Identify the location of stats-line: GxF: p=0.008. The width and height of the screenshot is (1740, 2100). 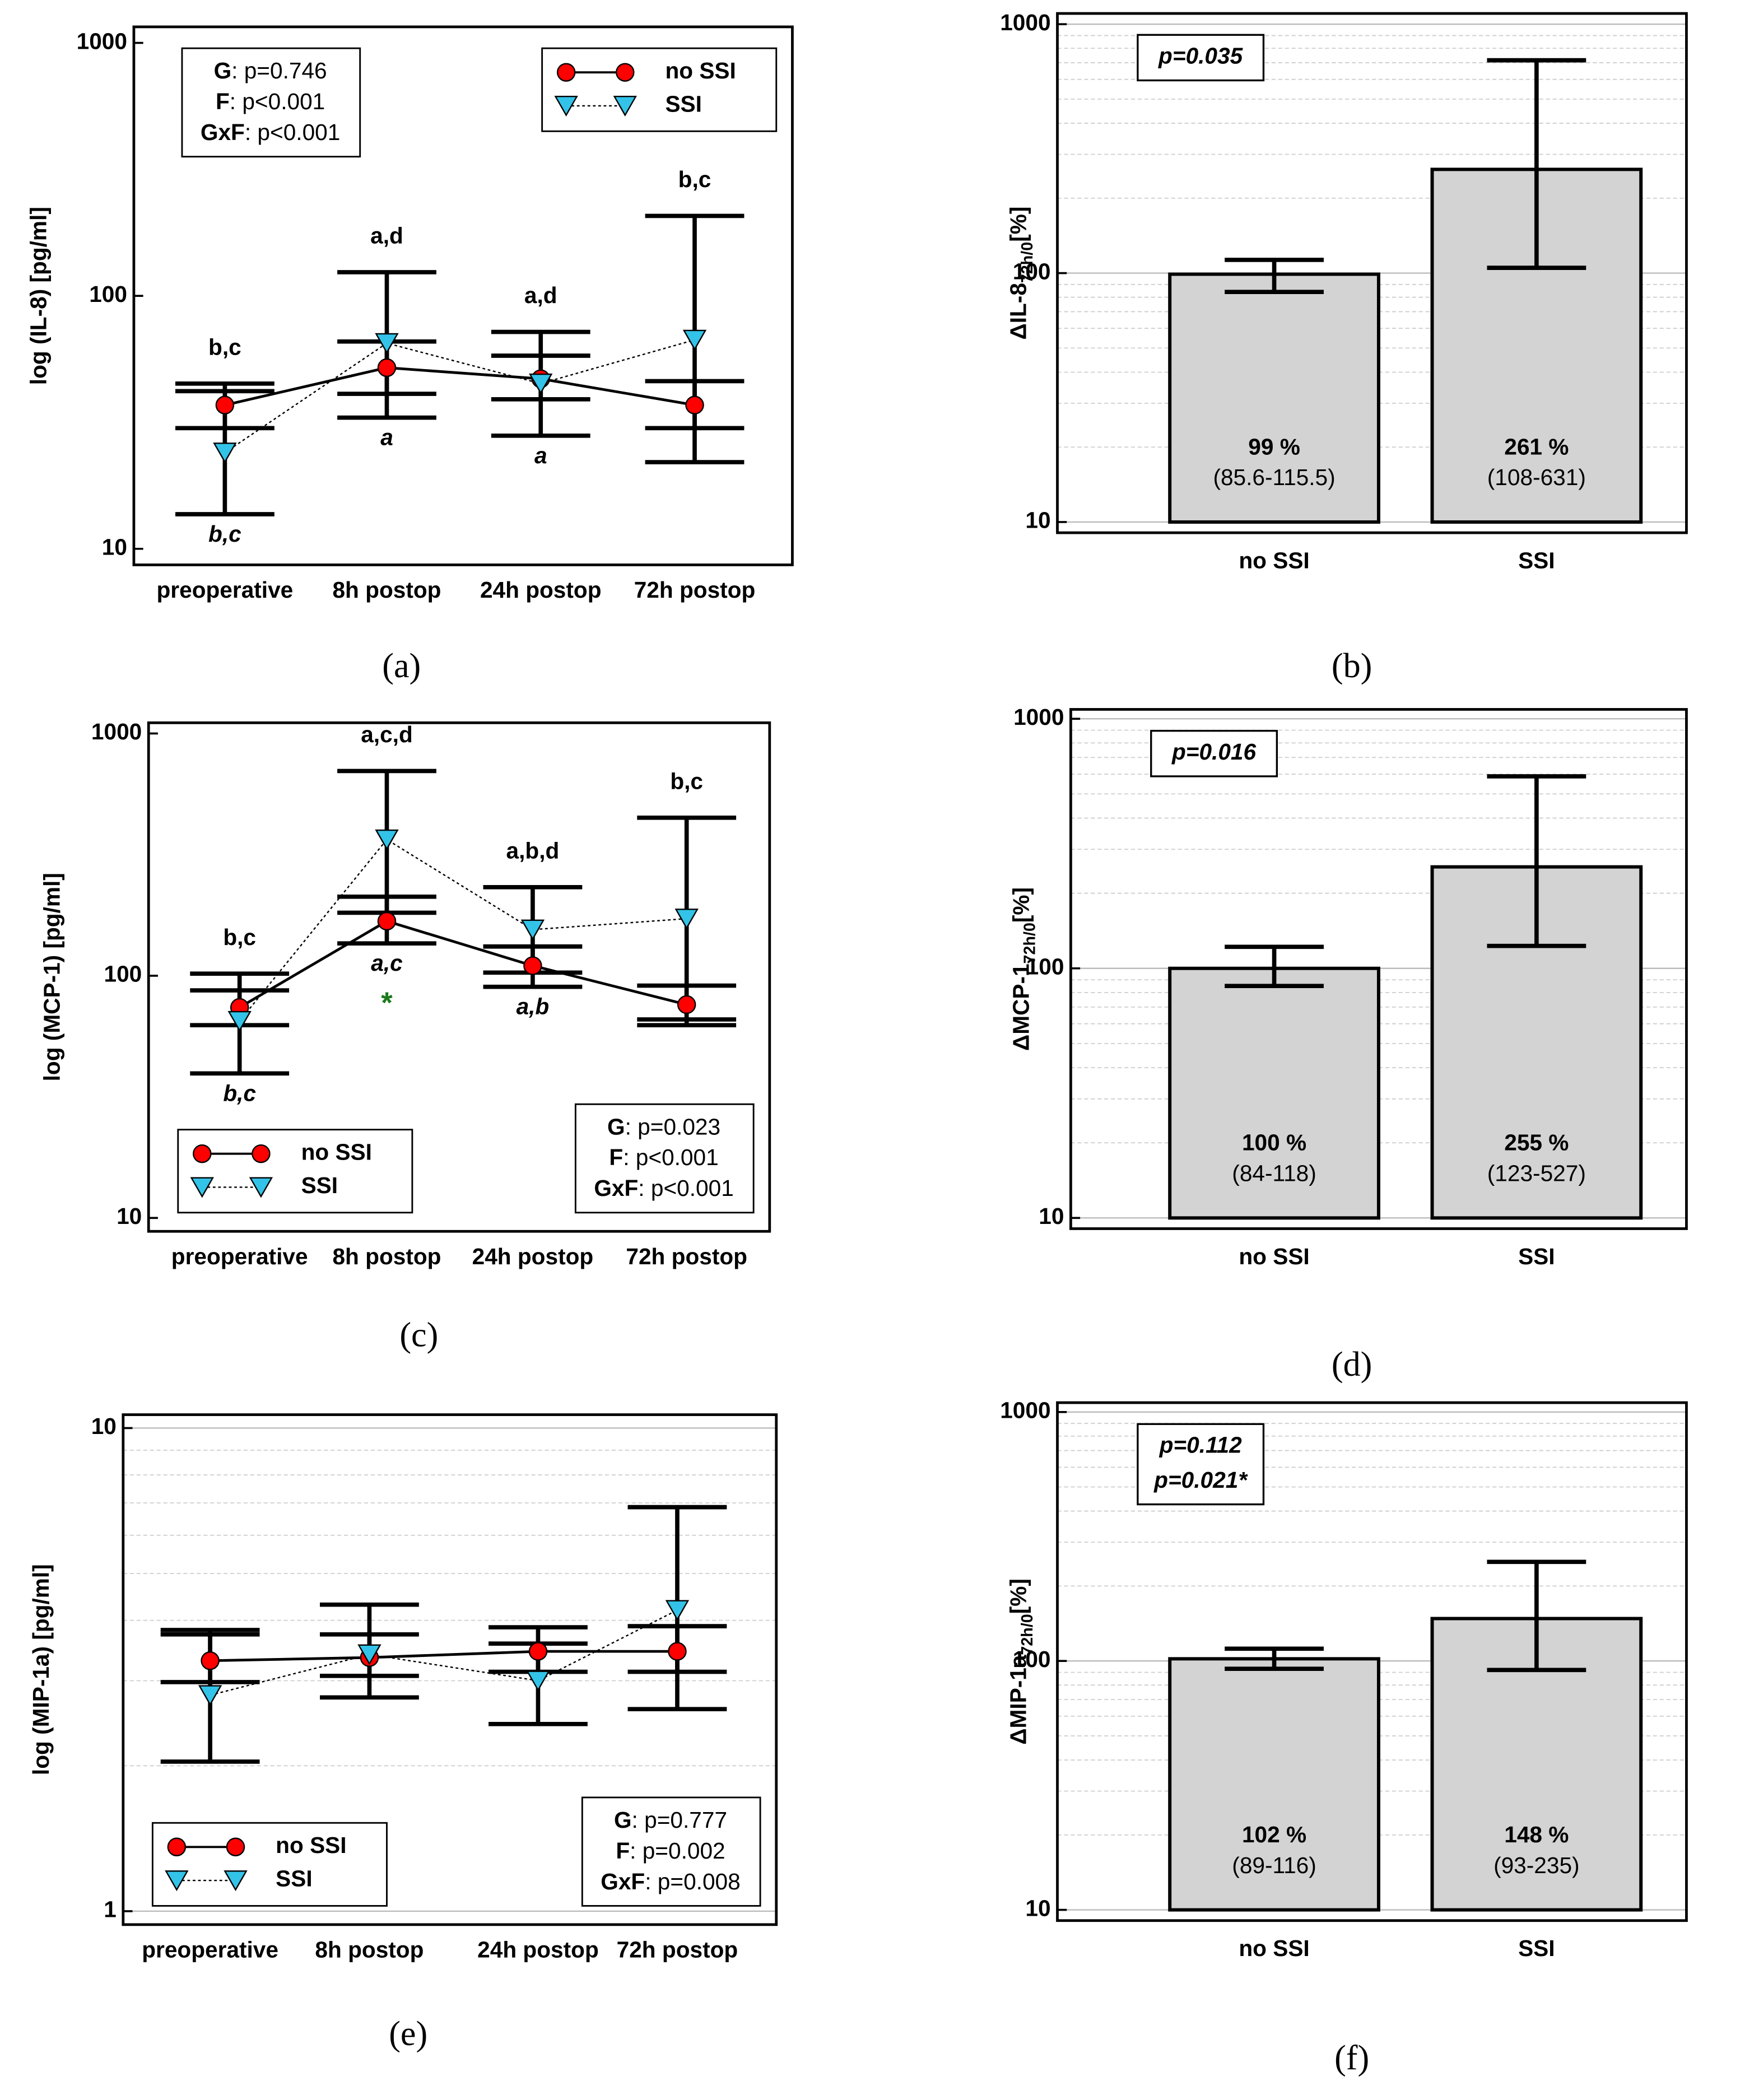
(671, 1881).